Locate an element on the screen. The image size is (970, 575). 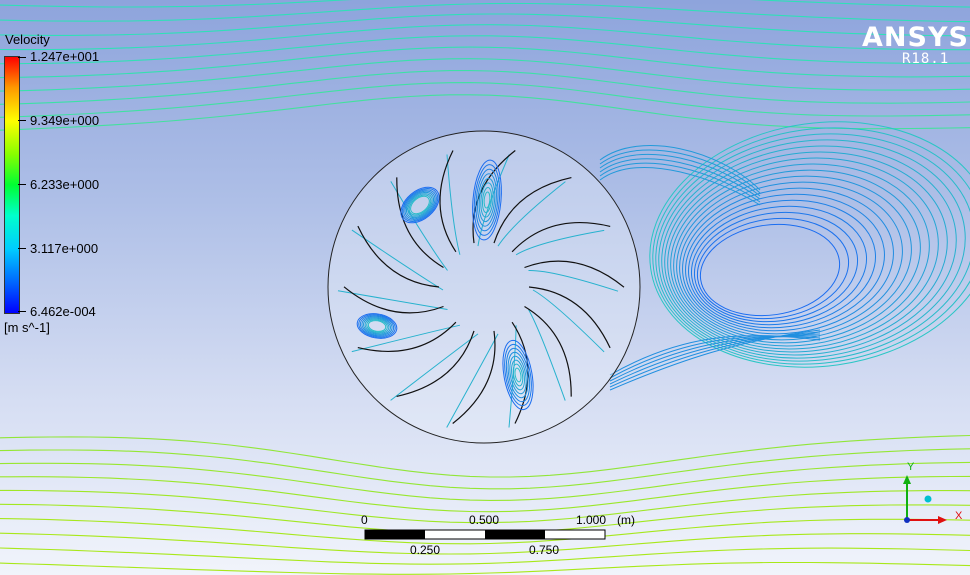
scale-label: 1.000 is located at coordinates (591, 520).